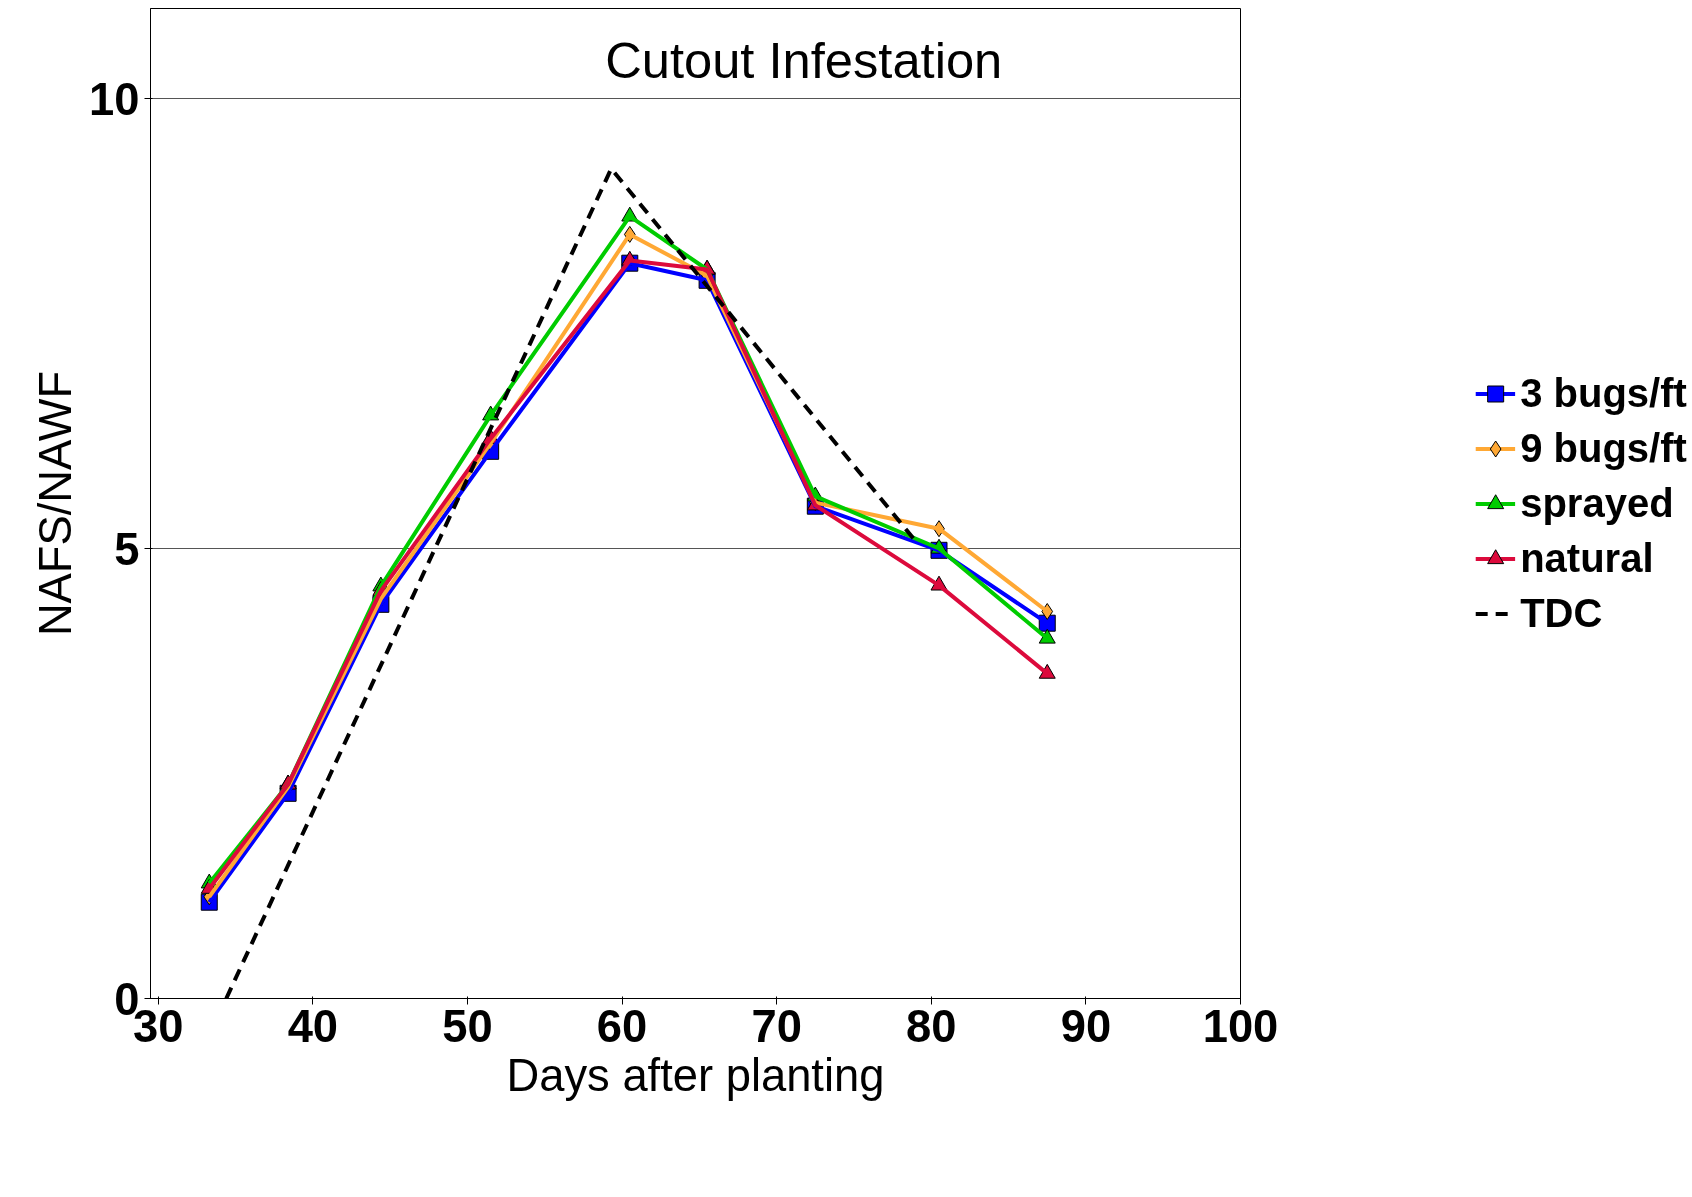 This screenshot has width=1692, height=1197. Describe the element at coordinates (127, 549) in the screenshot. I see `y-tick-label: 5` at that location.